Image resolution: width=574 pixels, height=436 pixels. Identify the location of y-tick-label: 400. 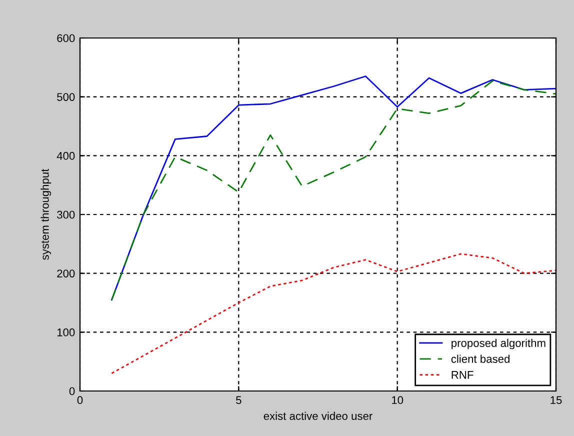
(65, 156).